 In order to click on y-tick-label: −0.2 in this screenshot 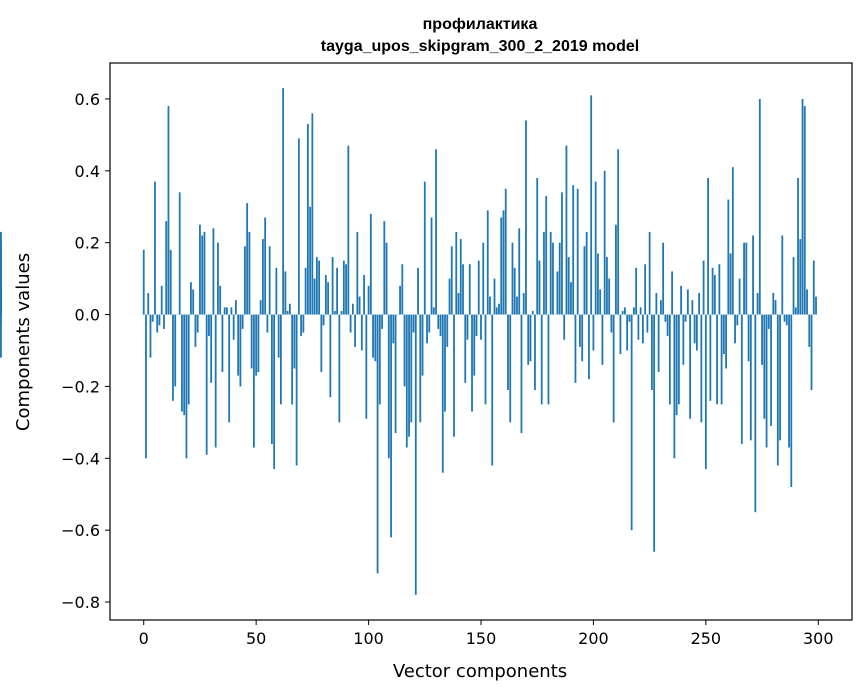, I will do `click(80, 386)`.